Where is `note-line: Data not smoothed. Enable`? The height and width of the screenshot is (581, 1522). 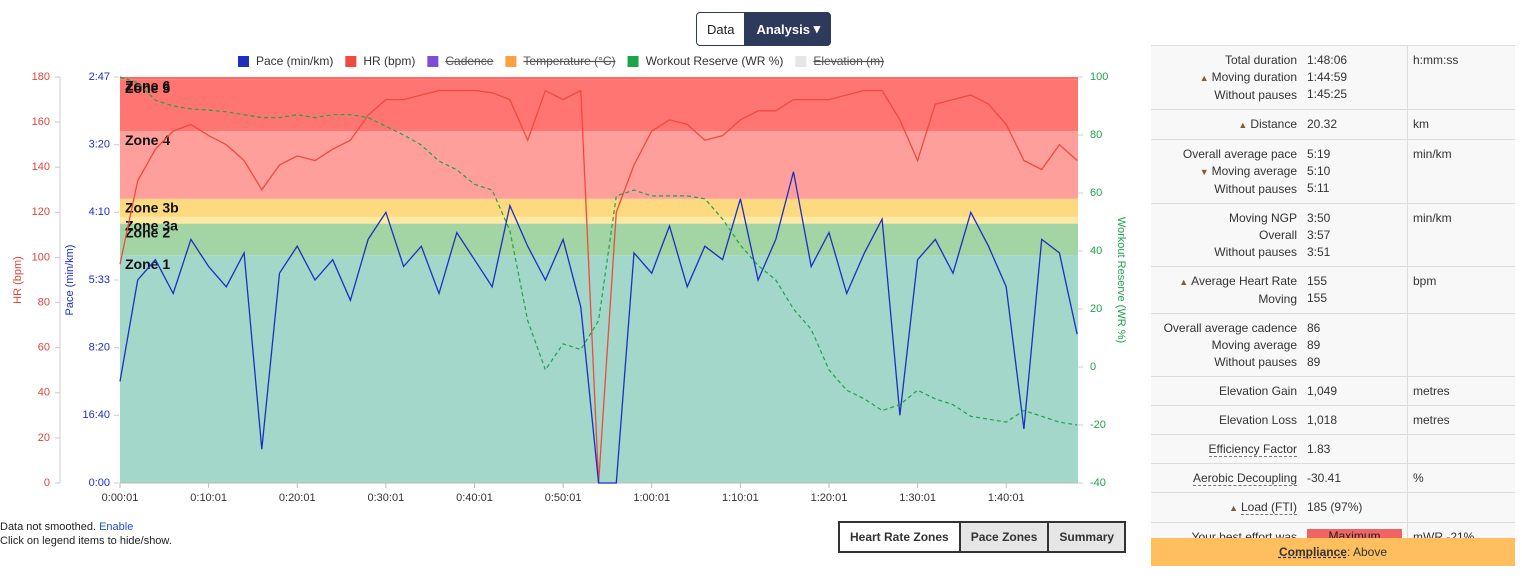
note-line: Data not smoothed. Enable is located at coordinates (86, 527).